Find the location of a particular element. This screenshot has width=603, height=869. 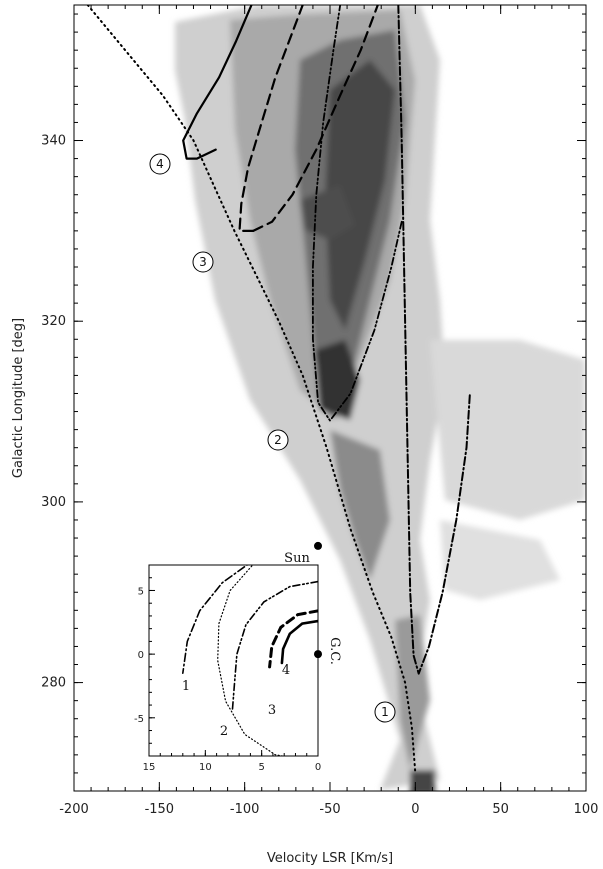

svg-text: 4 is located at coordinates (160, 164).